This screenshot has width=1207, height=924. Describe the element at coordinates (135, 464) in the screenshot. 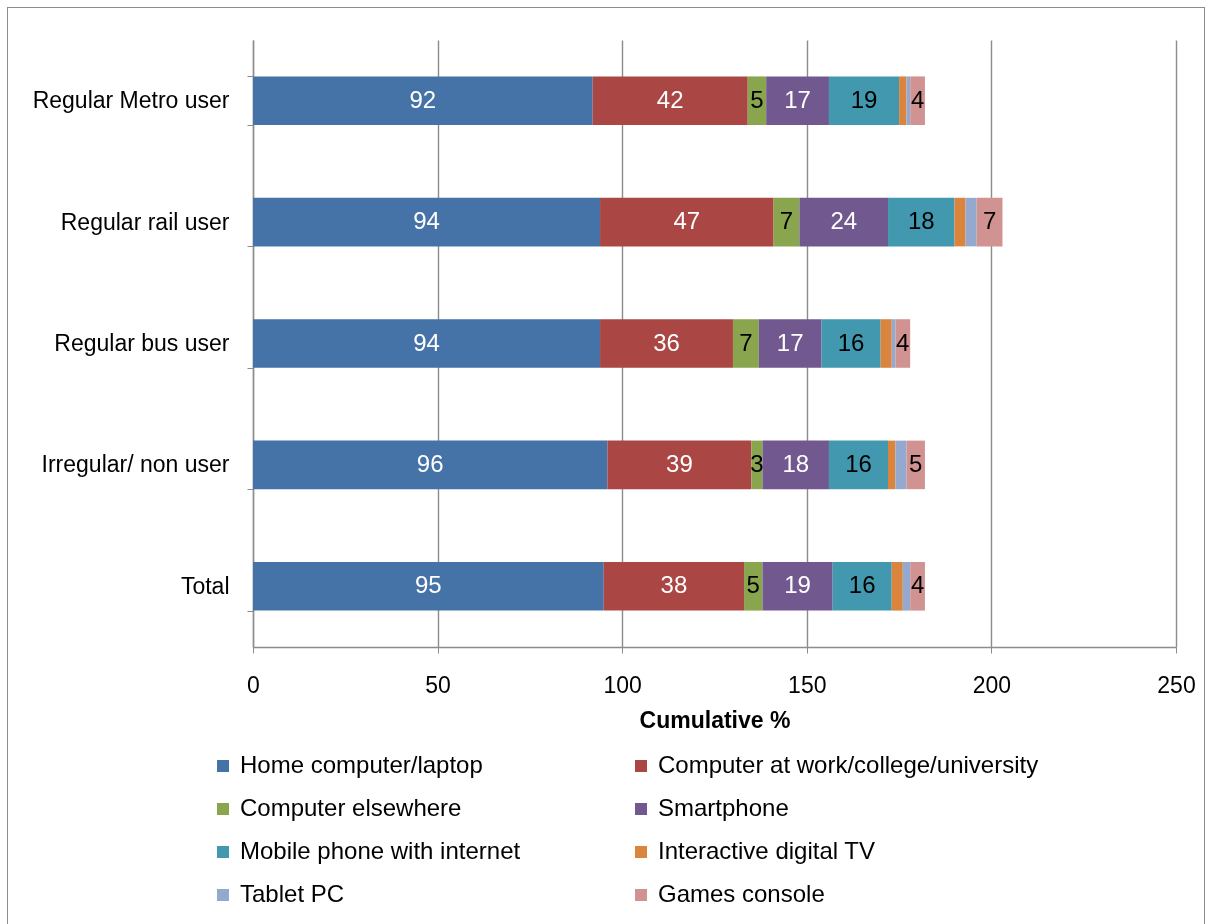

I see `y-tick-label: Irregular/ non user` at that location.